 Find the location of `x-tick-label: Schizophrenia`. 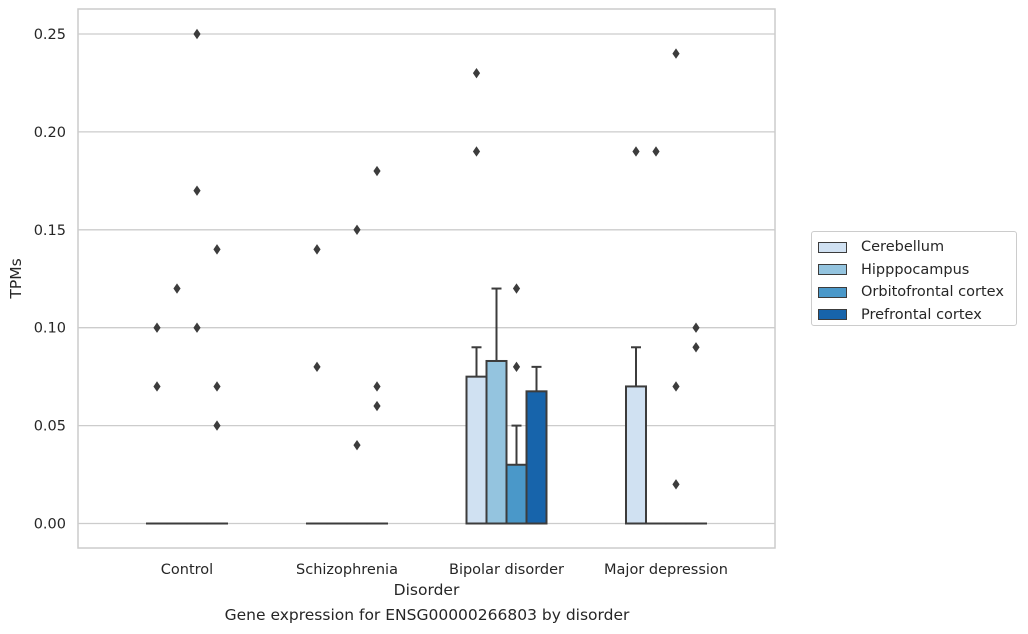

x-tick-label: Schizophrenia is located at coordinates (347, 570).